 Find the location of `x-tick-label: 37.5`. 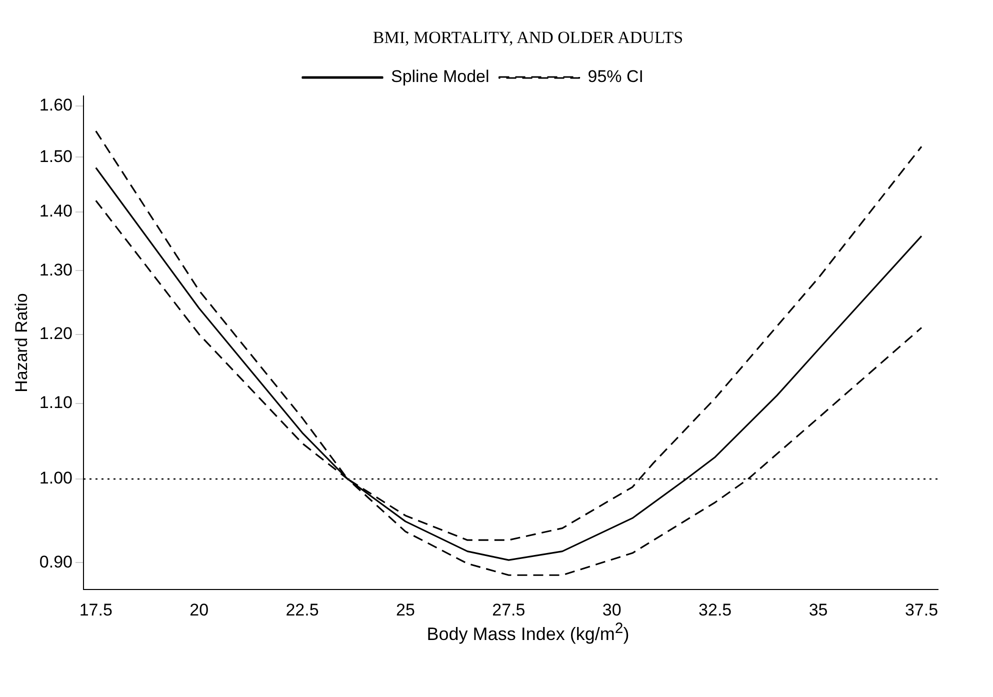

x-tick-label: 37.5 is located at coordinates (921, 610).